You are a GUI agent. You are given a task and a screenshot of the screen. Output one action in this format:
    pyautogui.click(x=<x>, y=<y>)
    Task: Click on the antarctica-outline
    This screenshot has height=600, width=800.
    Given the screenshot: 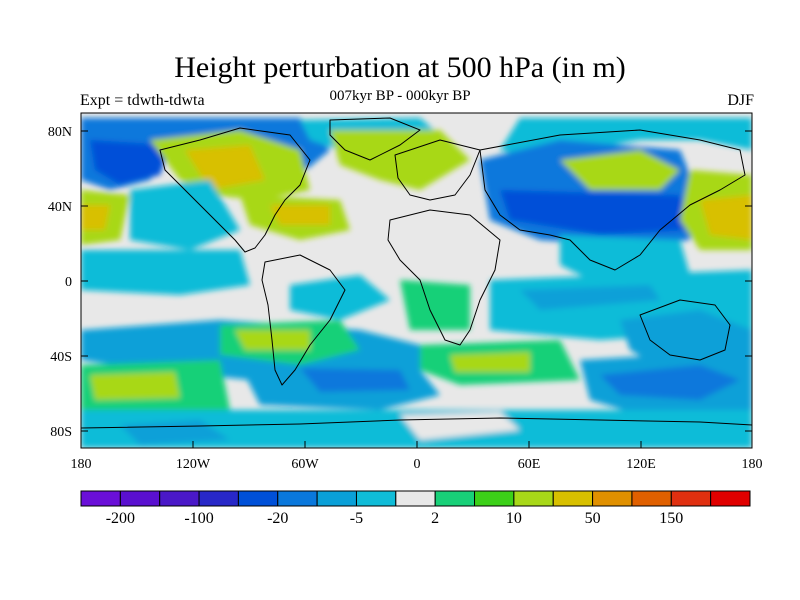 What is the action you would take?
    pyautogui.click(x=416, y=423)
    